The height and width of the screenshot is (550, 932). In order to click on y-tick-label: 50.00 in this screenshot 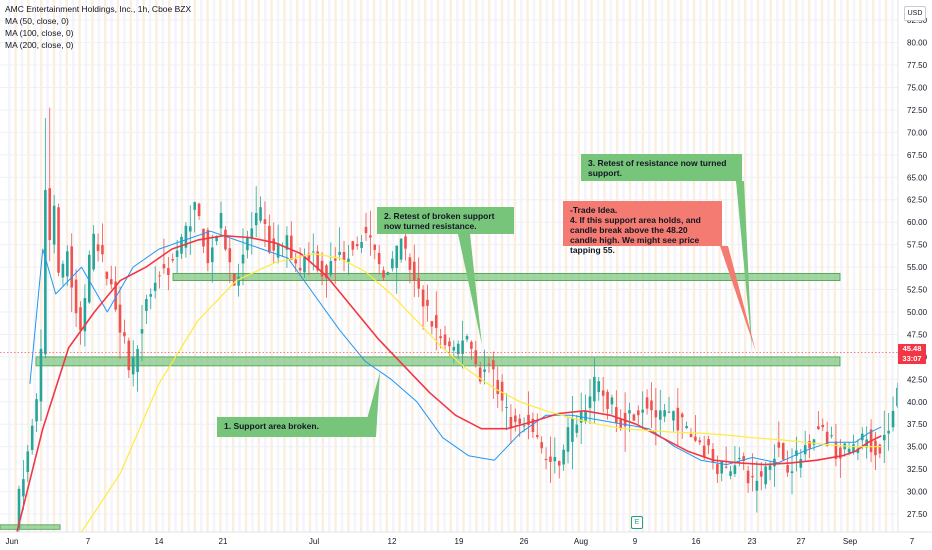, I will do `click(917, 312)`.